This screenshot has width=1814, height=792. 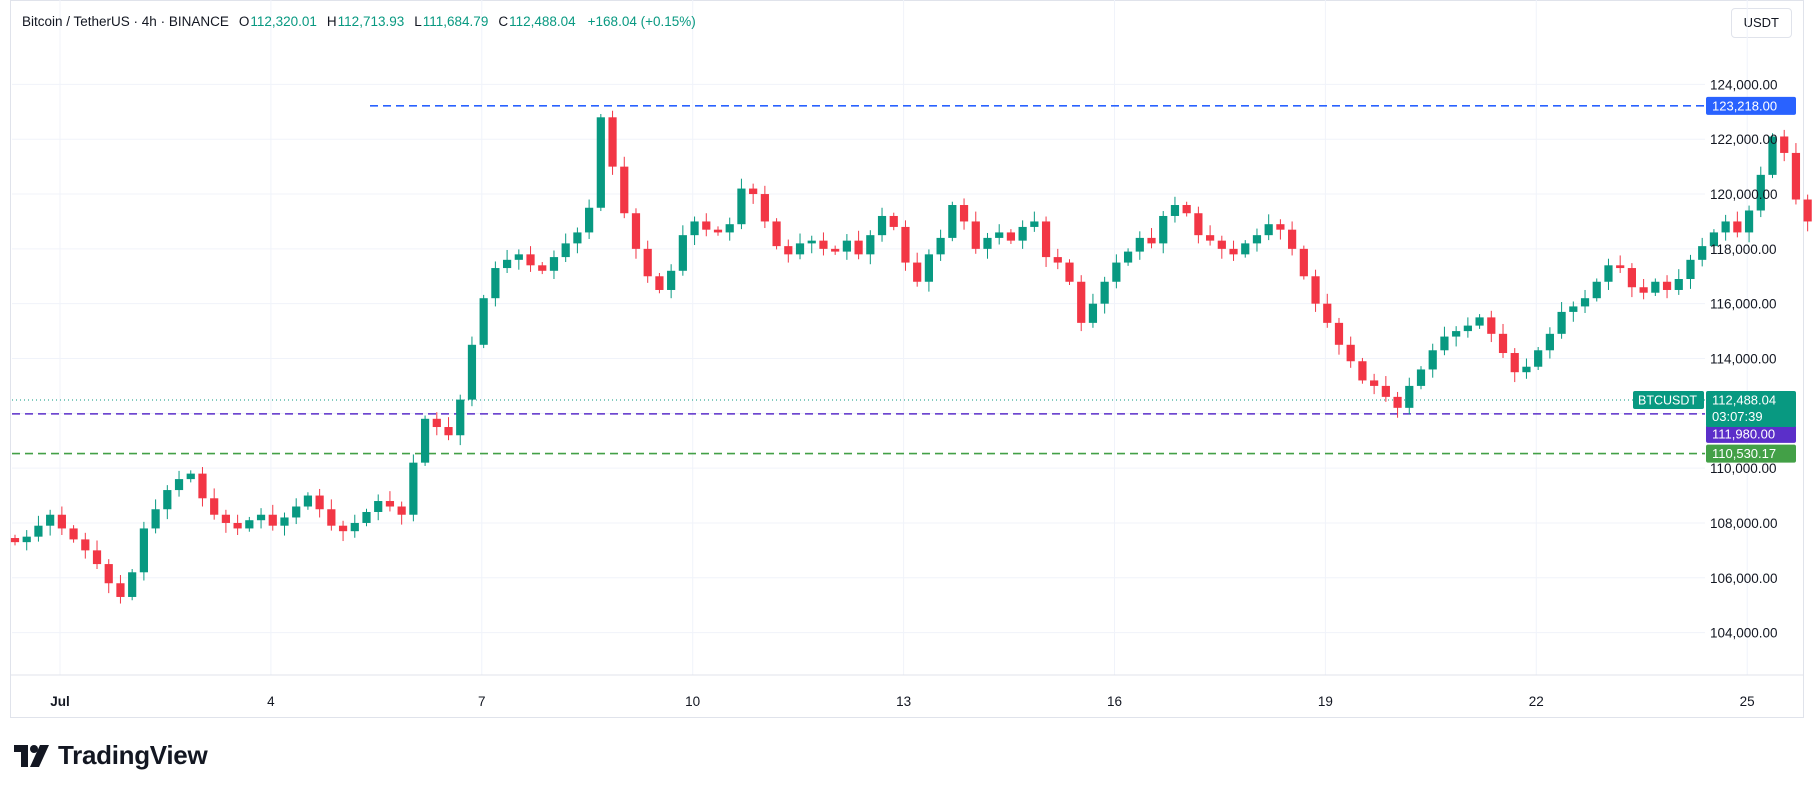 I want to click on symbol-title: Bitcoin / TetherUS · 4h · BINANCE, so click(x=125, y=21).